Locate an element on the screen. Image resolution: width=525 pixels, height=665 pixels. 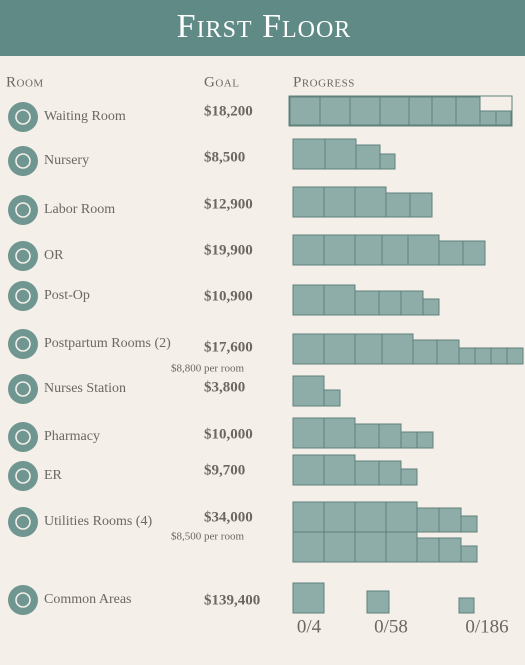
goal-note: $8,500 per room is located at coordinates (207, 537).